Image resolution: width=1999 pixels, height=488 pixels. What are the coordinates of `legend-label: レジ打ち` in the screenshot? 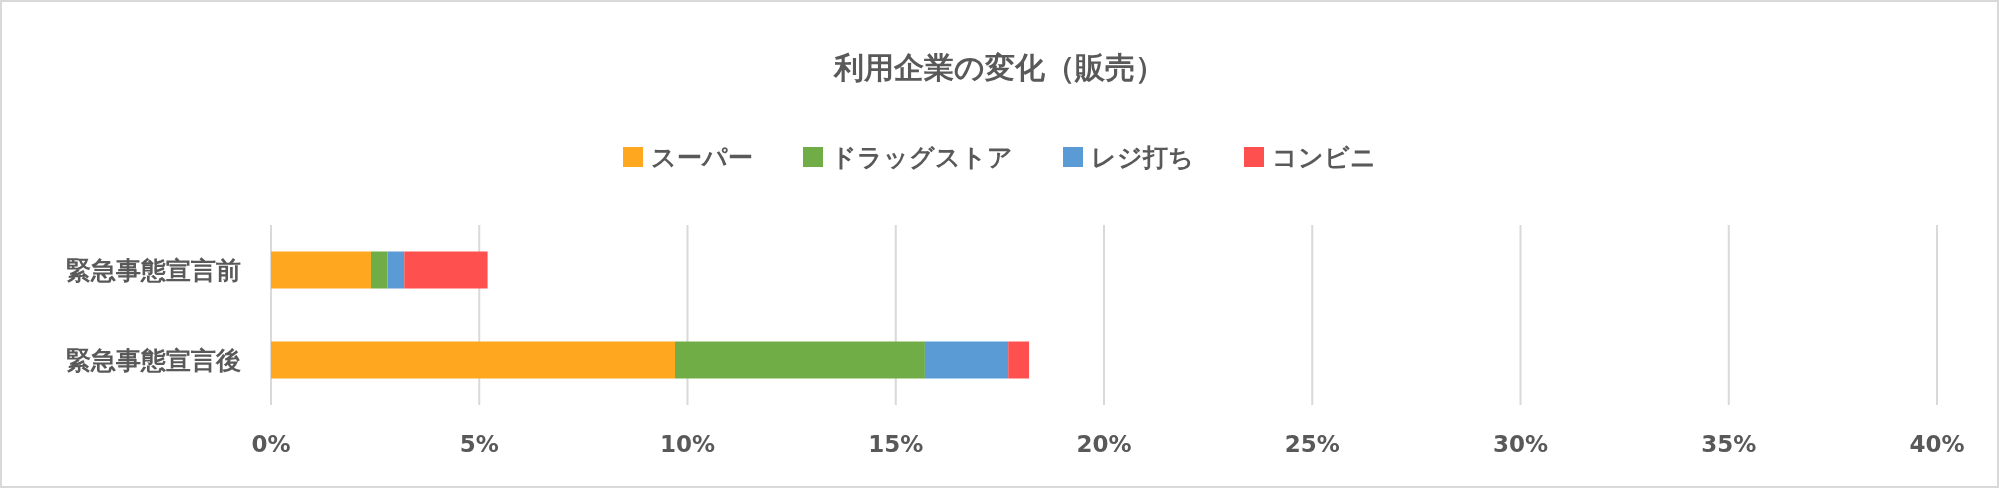 It's located at (1142, 157).